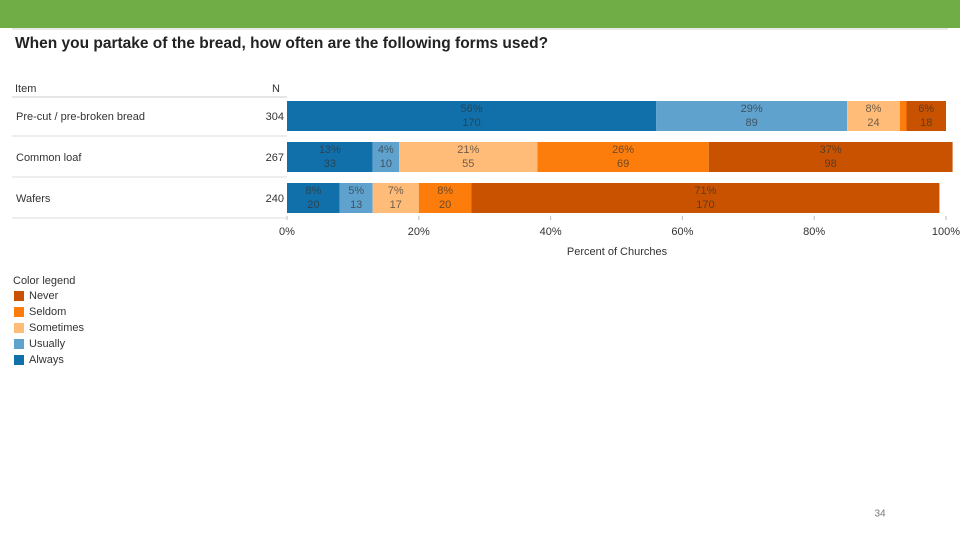 This screenshot has width=960, height=540. Describe the element at coordinates (356, 205) in the screenshot. I see `segment-count: 13` at that location.